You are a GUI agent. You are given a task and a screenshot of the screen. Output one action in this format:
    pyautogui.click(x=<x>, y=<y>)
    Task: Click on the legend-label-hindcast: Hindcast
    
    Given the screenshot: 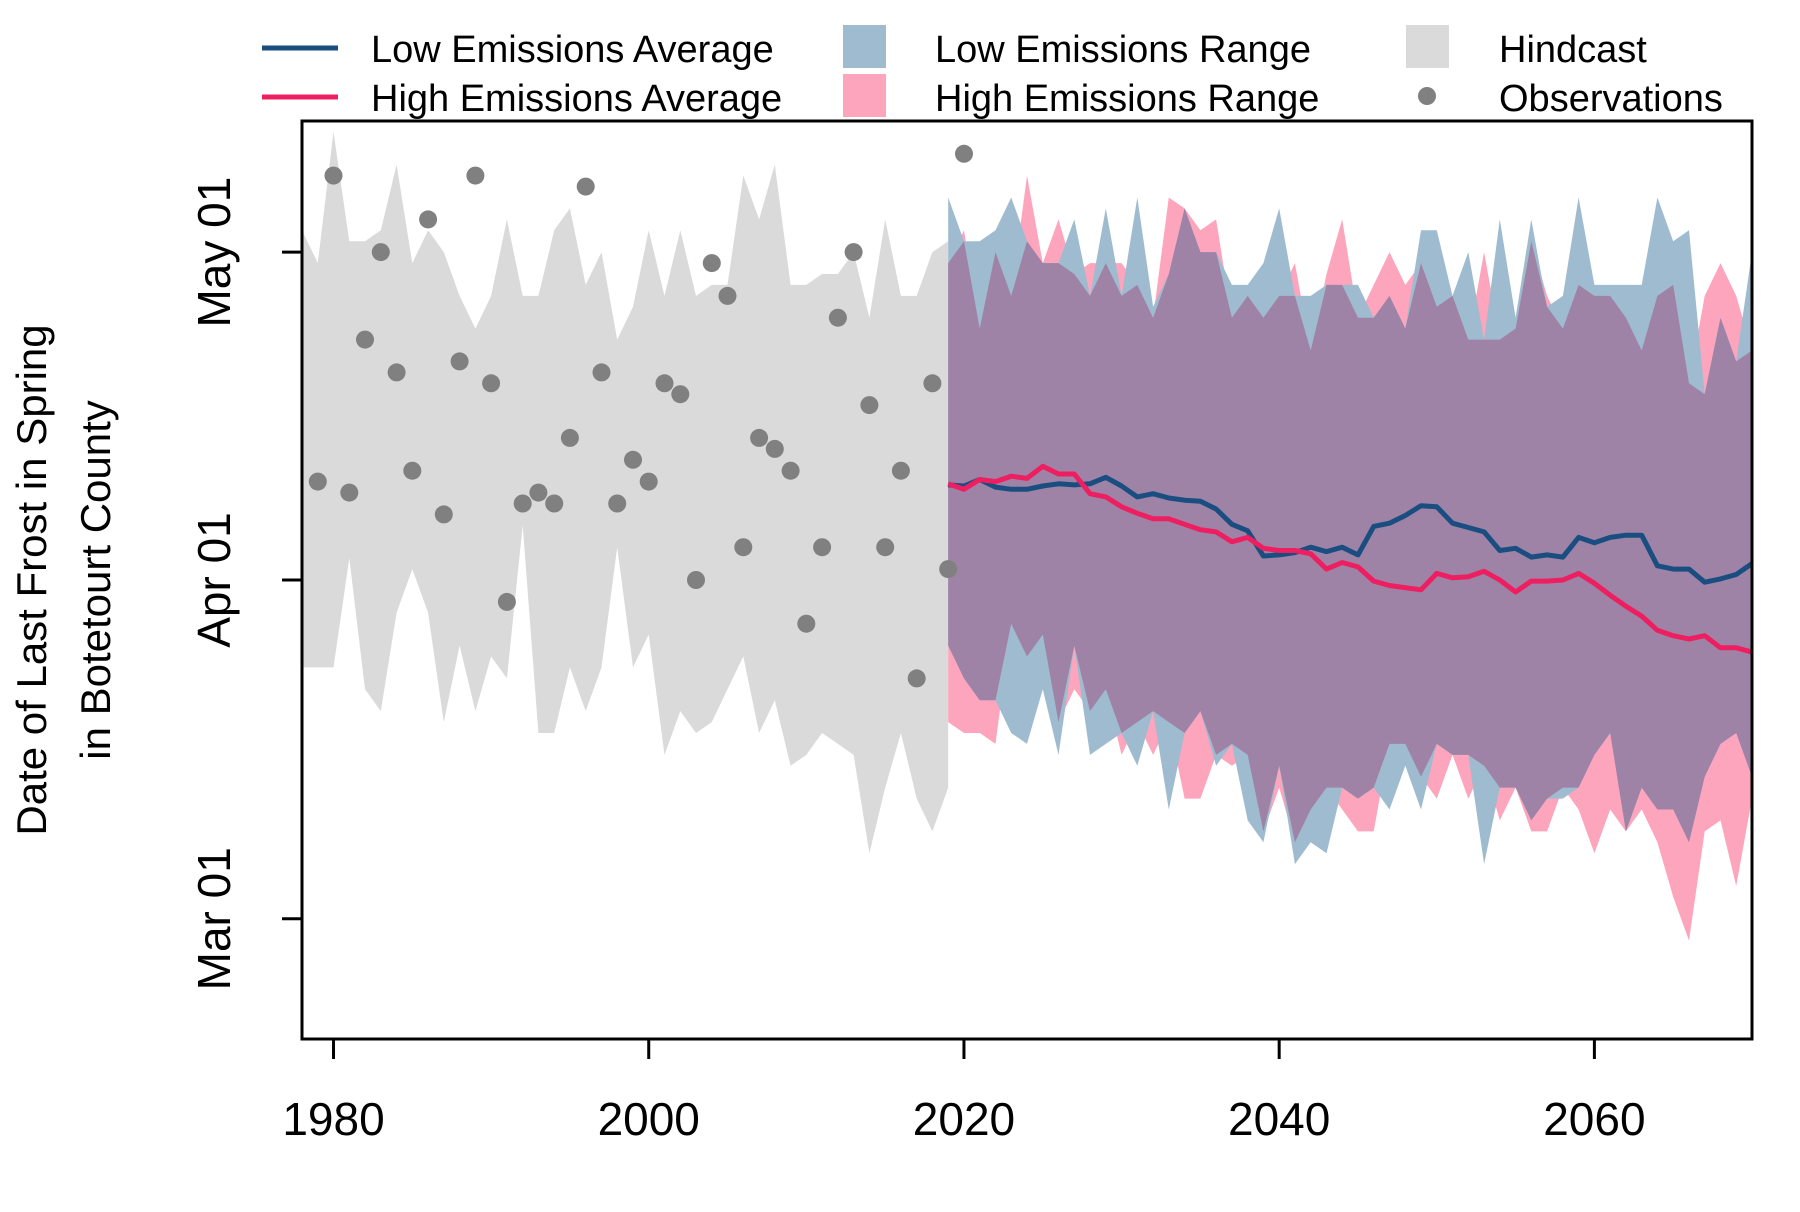 What is the action you would take?
    pyautogui.click(x=1573, y=50)
    